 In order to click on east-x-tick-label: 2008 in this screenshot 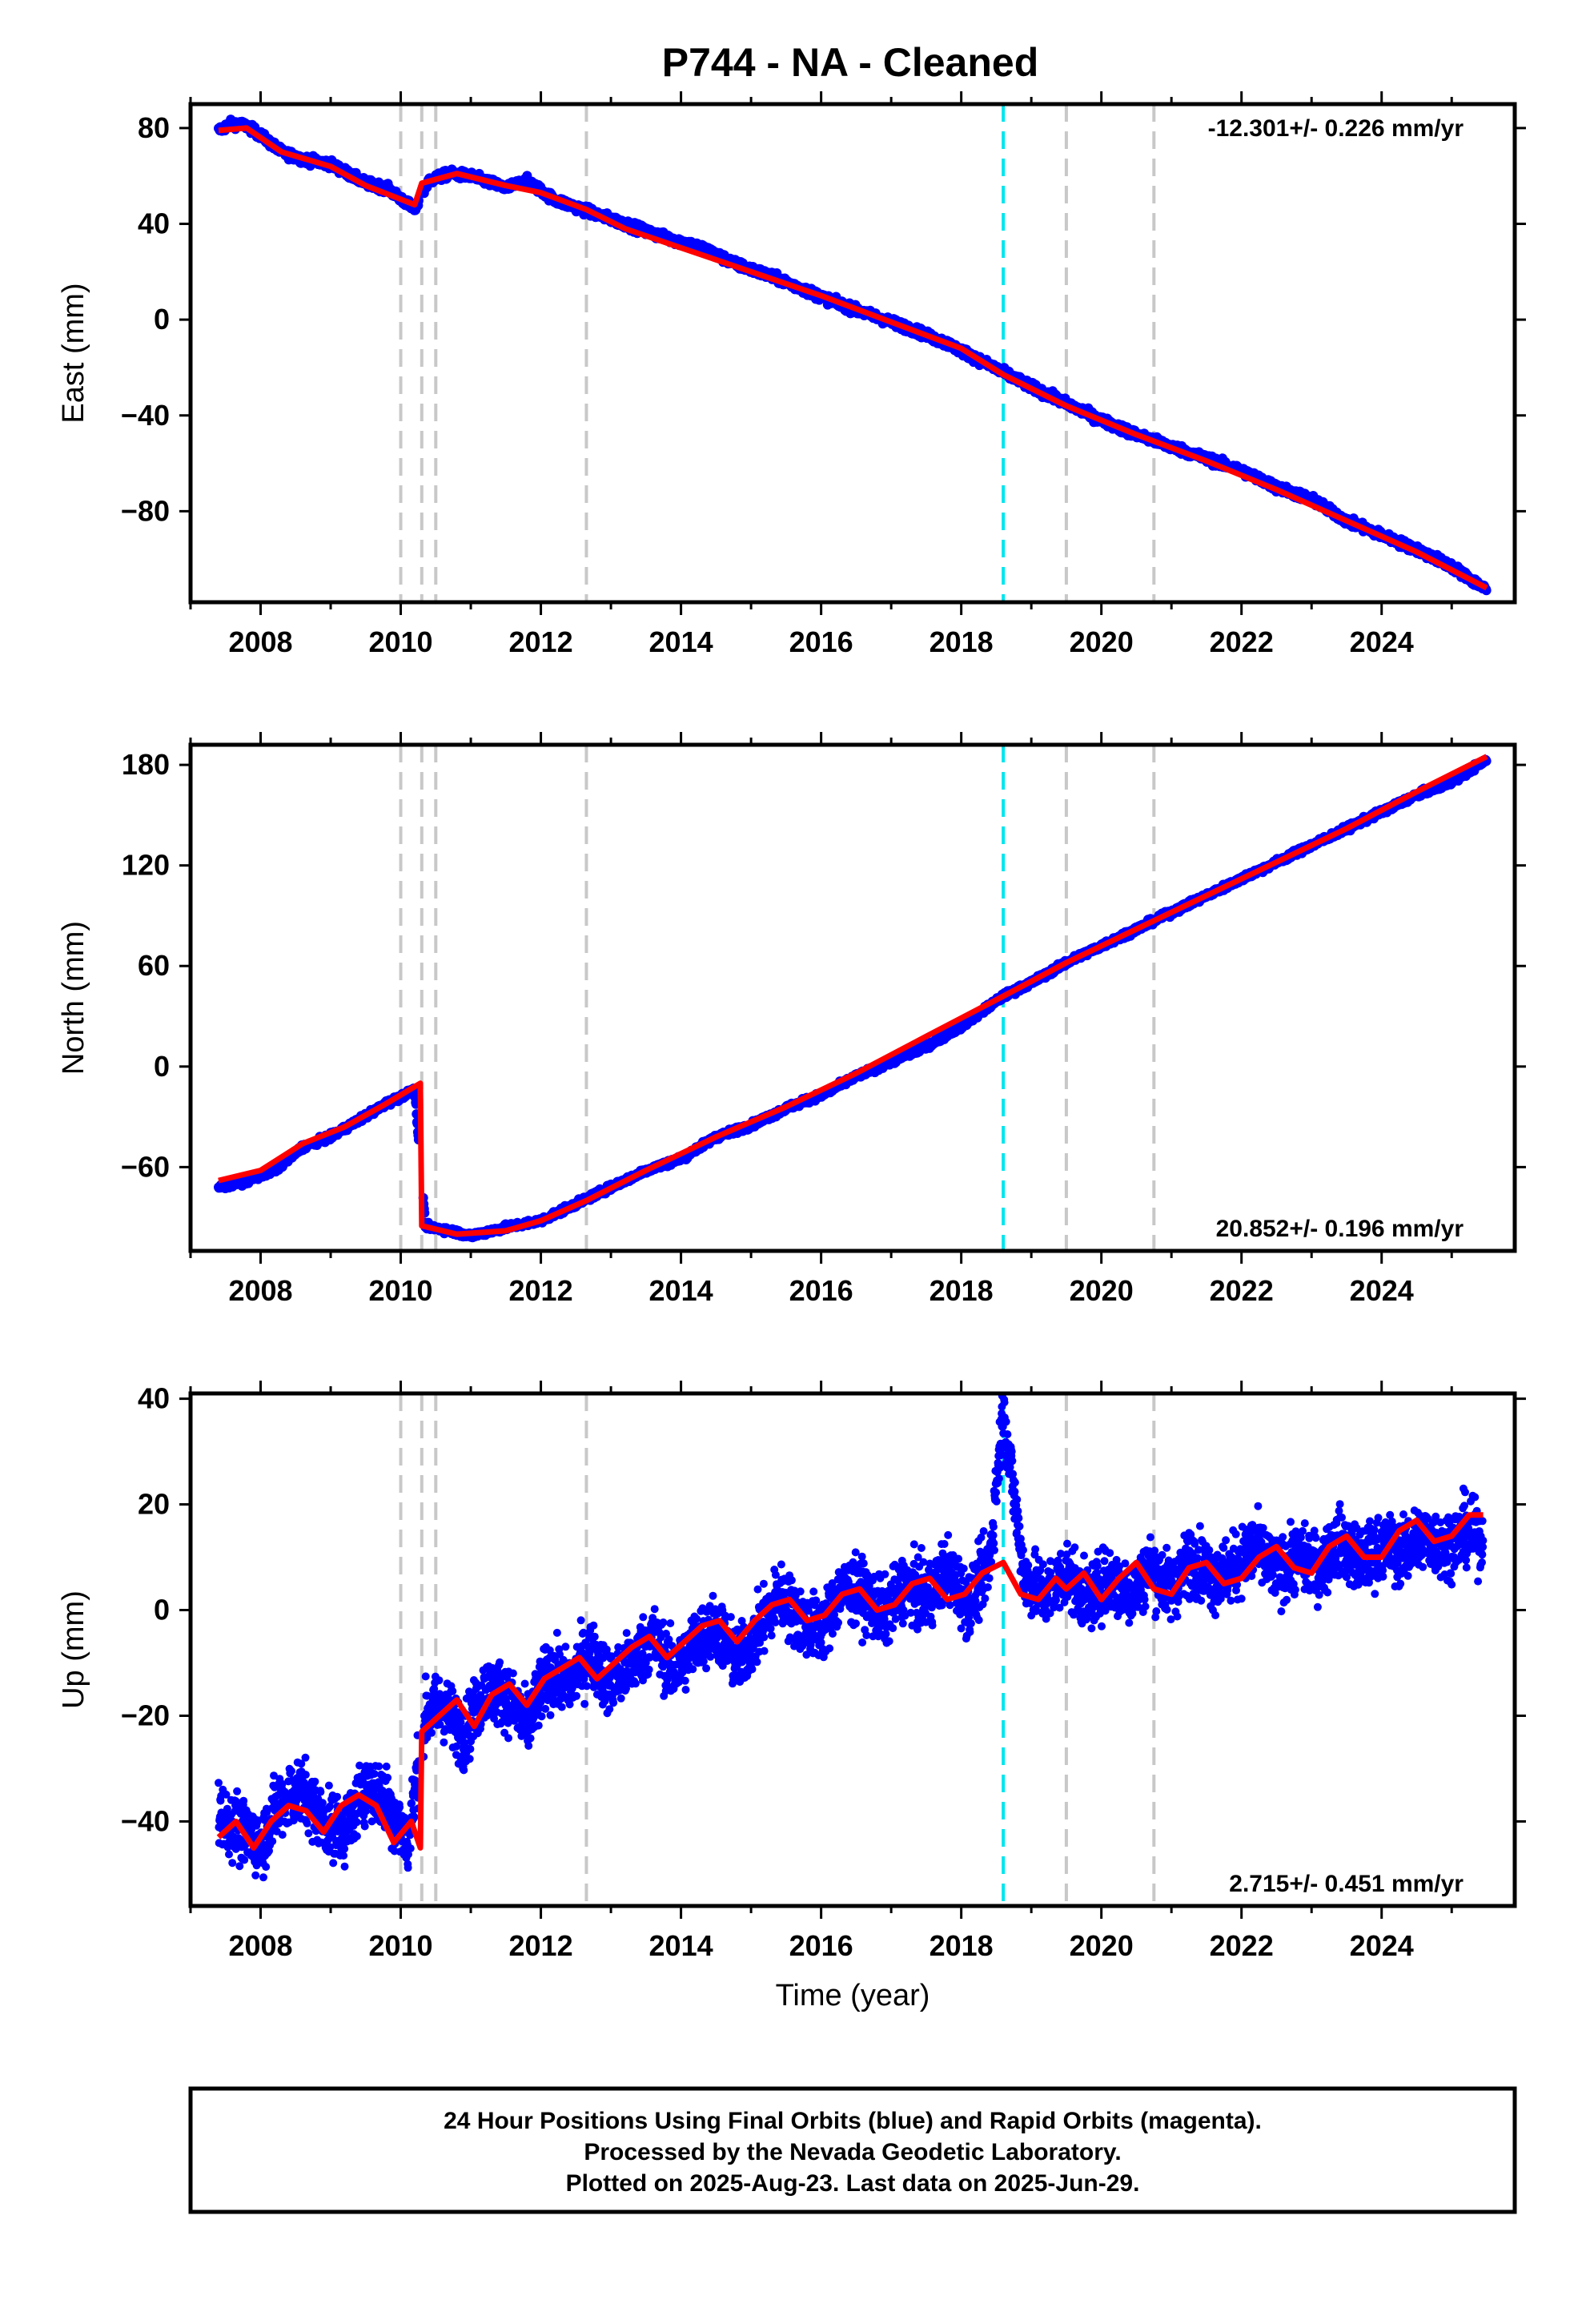, I will do `click(260, 641)`.